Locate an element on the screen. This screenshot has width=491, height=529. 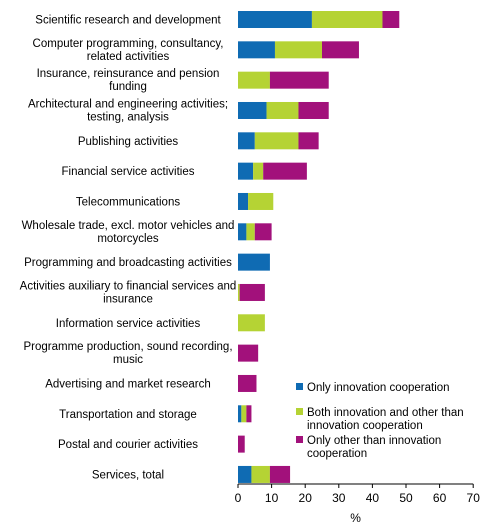
category-label-line: Publishing activities is located at coordinates (128, 142).